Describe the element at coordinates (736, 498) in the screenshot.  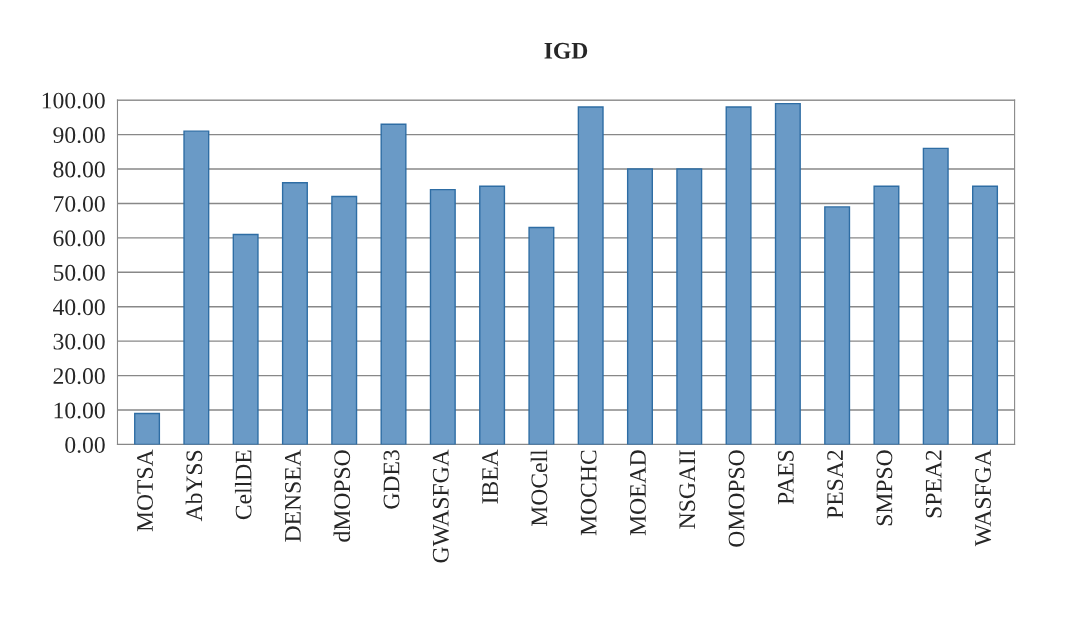
I see `x-tick-label: OMOPSO` at that location.